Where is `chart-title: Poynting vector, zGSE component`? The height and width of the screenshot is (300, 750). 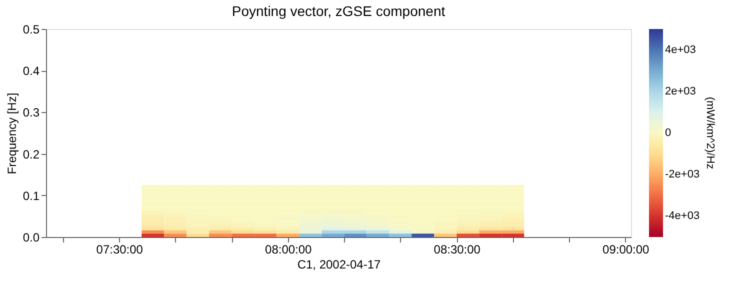 chart-title: Poynting vector, zGSE component is located at coordinates (339, 11).